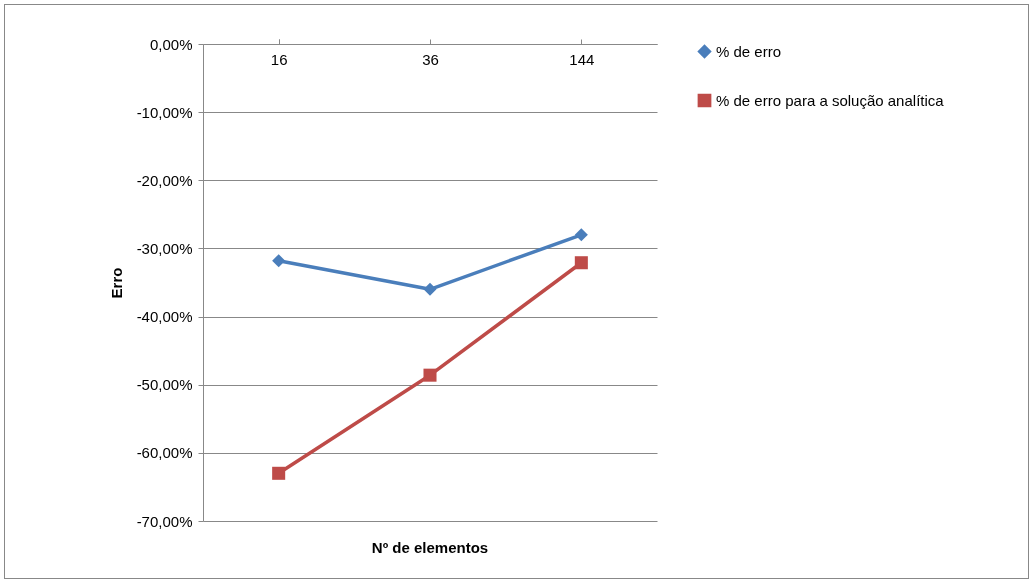 This screenshot has width=1035, height=585. Describe the element at coordinates (582, 59) in the screenshot. I see `x-tick-label: 144` at that location.